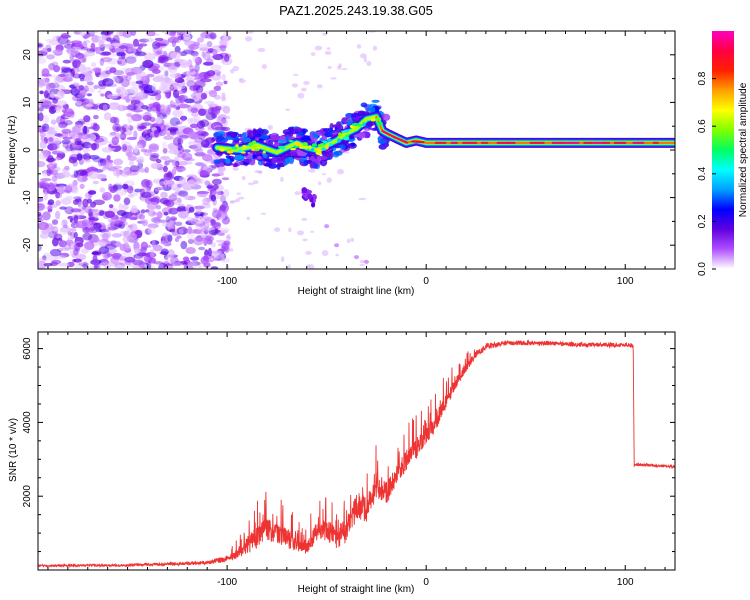 This screenshot has height=600, width=750. I want to click on spectrogram-title: PAZ1.2025.243.19.38.G05, so click(356, 10).